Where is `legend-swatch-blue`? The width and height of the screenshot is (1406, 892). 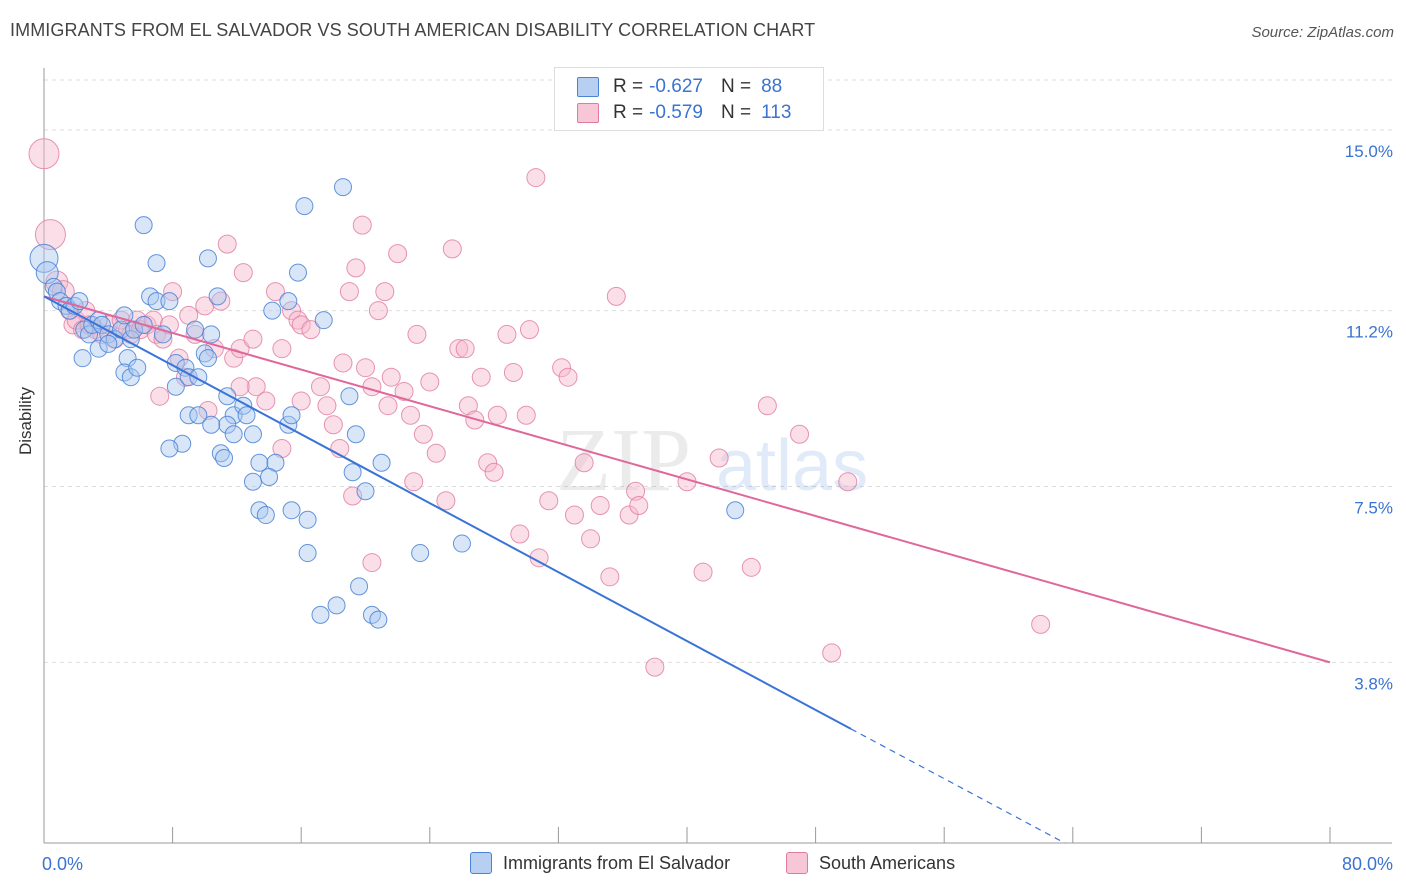
legend-swatch-blue is located at coordinates (481, 863).